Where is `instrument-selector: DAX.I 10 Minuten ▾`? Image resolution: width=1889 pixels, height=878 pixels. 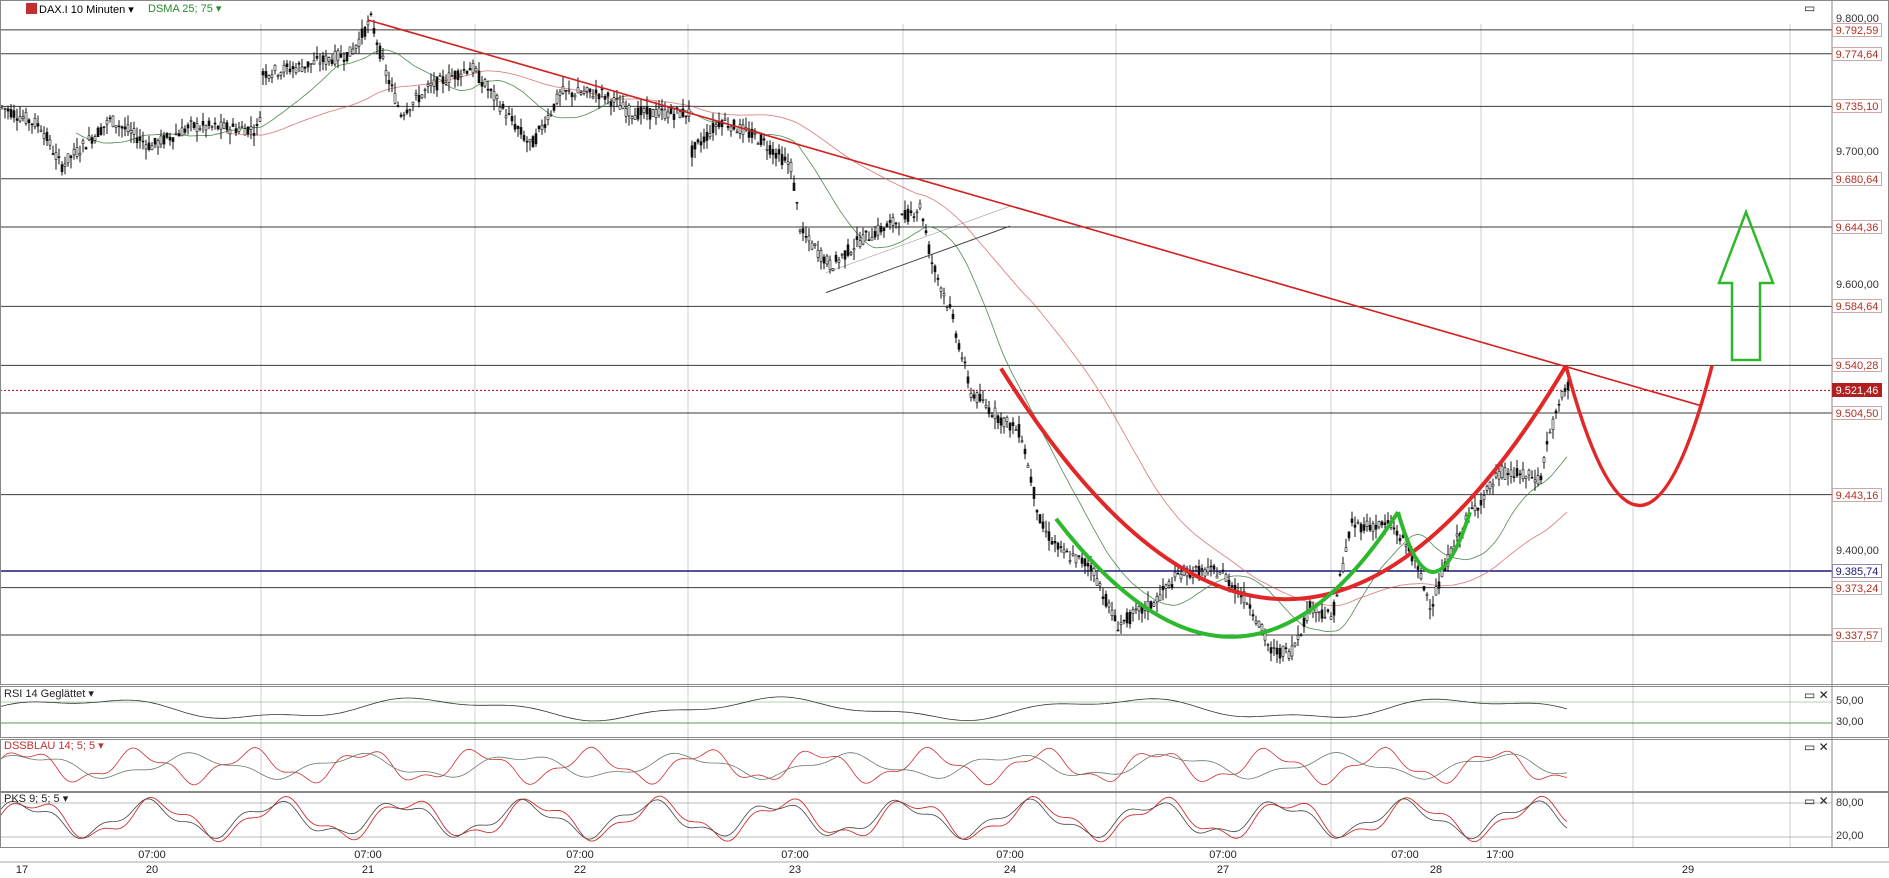
instrument-selector: DAX.I 10 Minuten ▾ is located at coordinates (80, 10).